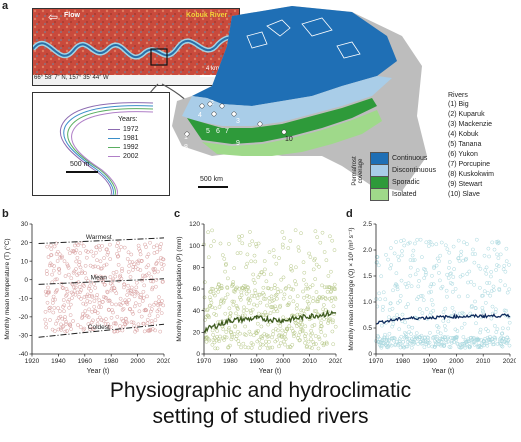 This screenshot has height=442, width=521. Describe the element at coordinates (80, 164) in the screenshot. I see `inset-scale: 500 m` at that location.